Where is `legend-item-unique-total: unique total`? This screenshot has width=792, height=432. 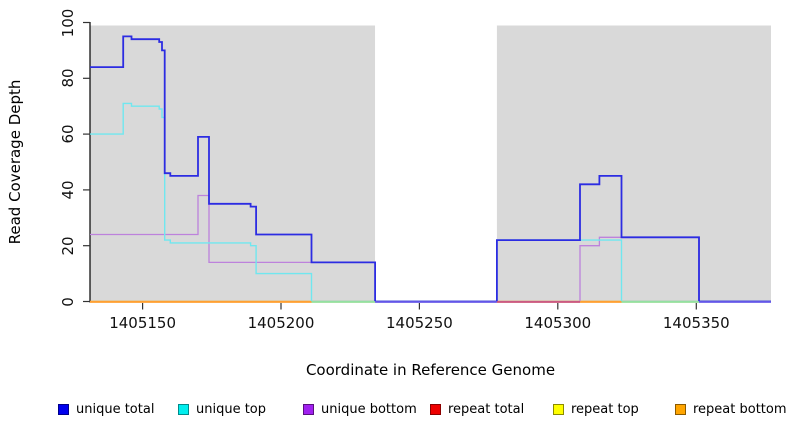 legend-item-unique-total: unique total is located at coordinates (106, 409).